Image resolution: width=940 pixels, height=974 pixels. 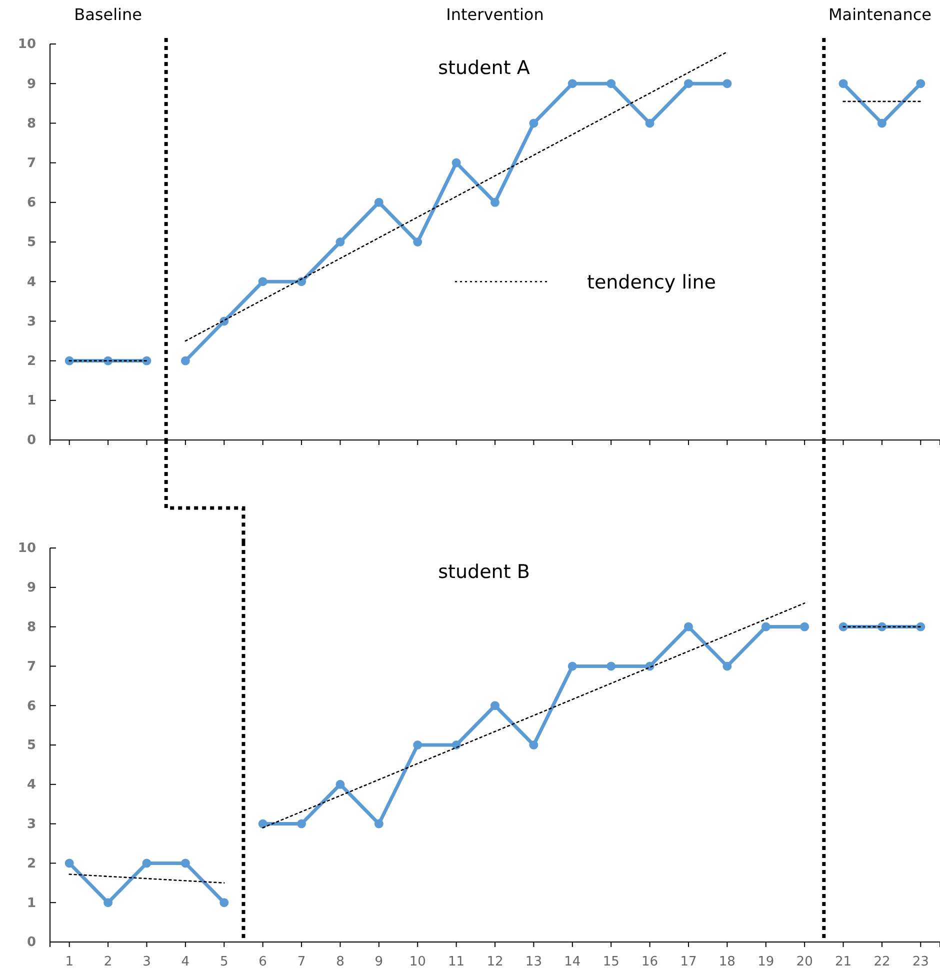 I want to click on text: Intervention, so click(x=495, y=14).